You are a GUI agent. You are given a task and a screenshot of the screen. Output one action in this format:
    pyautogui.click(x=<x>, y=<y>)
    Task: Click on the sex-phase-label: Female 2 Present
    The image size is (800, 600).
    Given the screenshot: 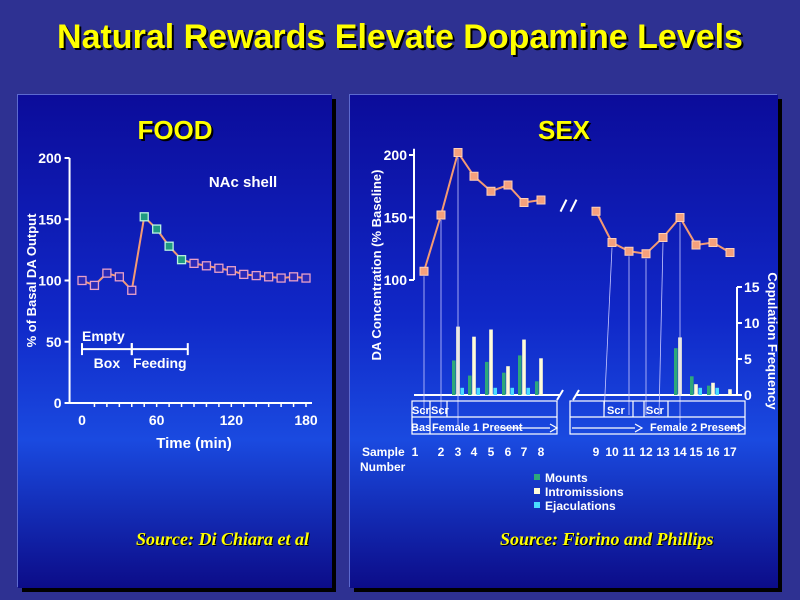 What is the action you would take?
    pyautogui.click(x=695, y=428)
    